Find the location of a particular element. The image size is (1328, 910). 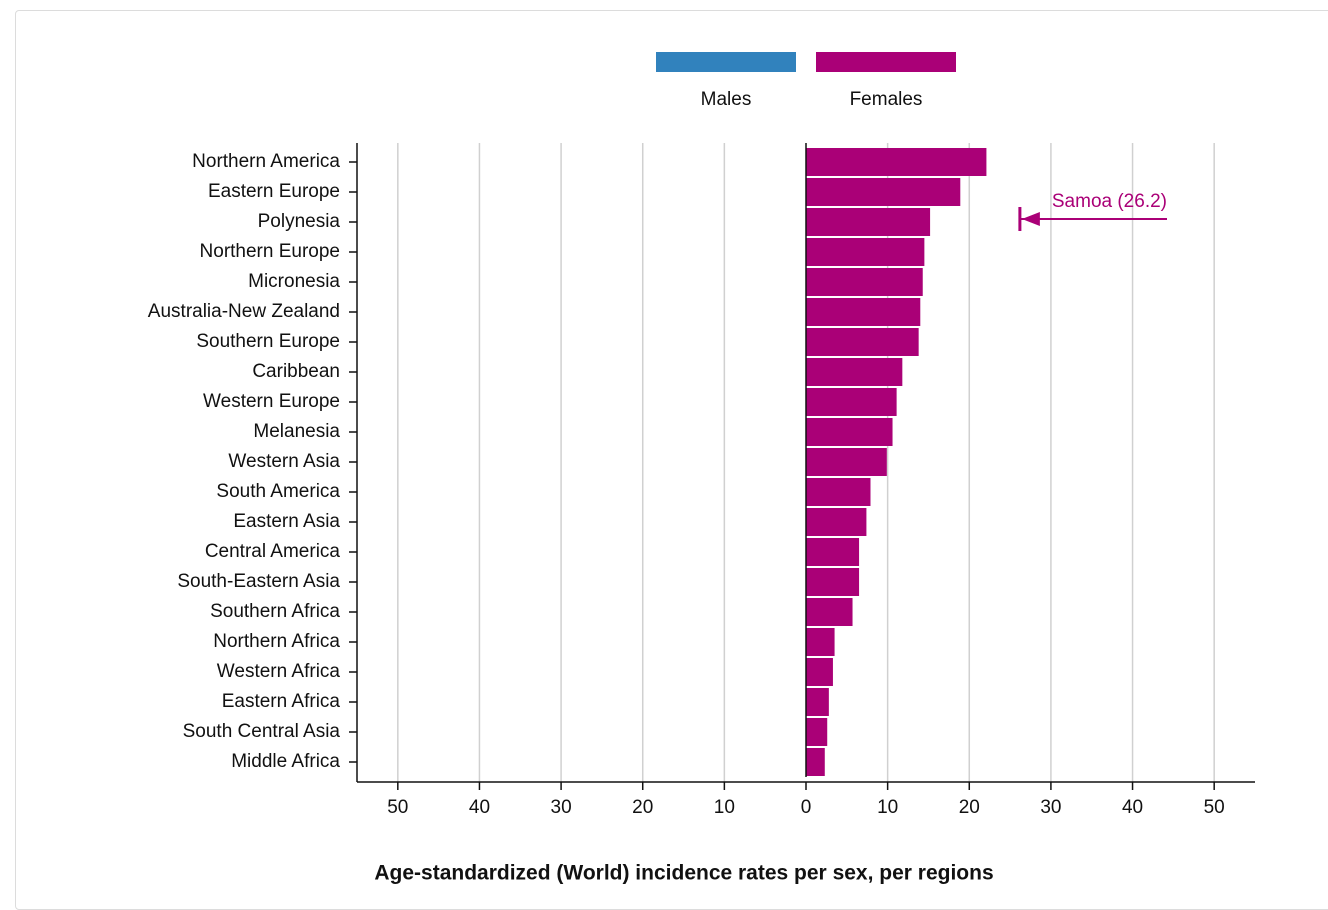

y-tick-label: Northern Africa is located at coordinates (276, 641).